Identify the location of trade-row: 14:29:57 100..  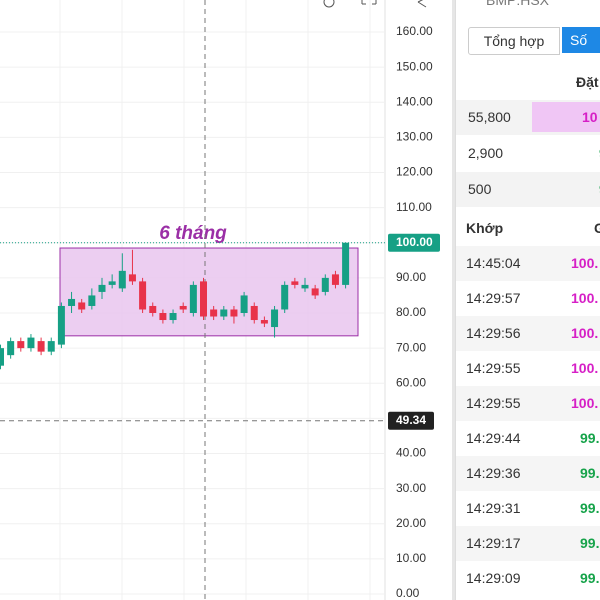
(528, 298).